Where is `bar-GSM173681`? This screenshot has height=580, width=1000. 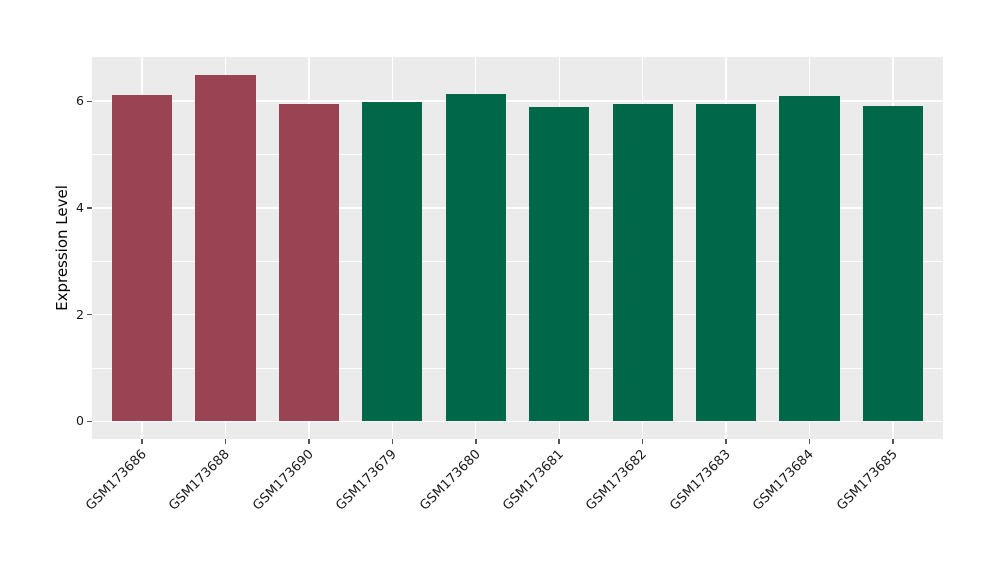 bar-GSM173681 is located at coordinates (559, 264).